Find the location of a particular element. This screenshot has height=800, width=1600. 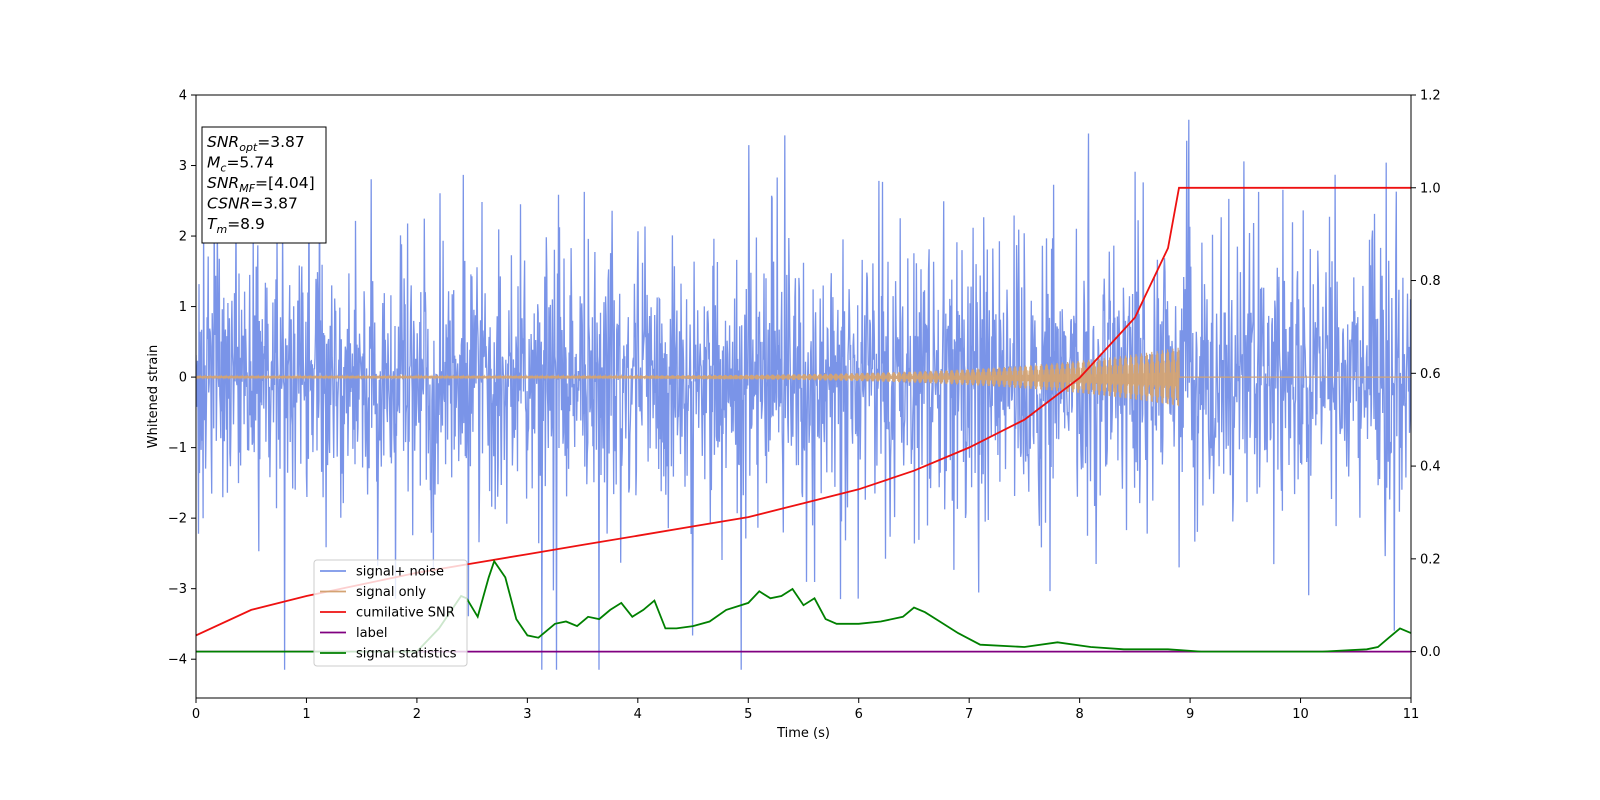

legend-entry: signal statistics is located at coordinates (406, 654).